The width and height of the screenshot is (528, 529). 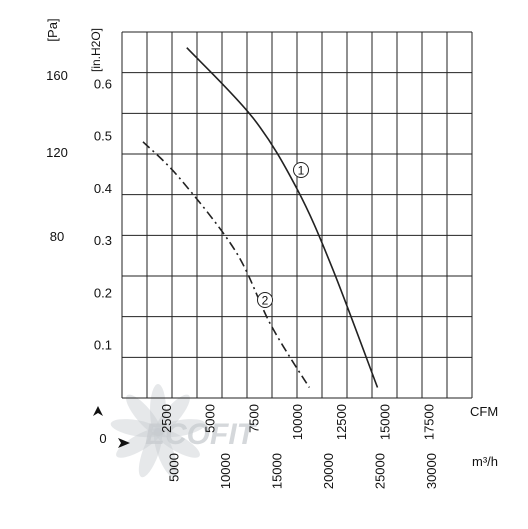 I want to click on curve-marker-label: 2, so click(x=265, y=301).